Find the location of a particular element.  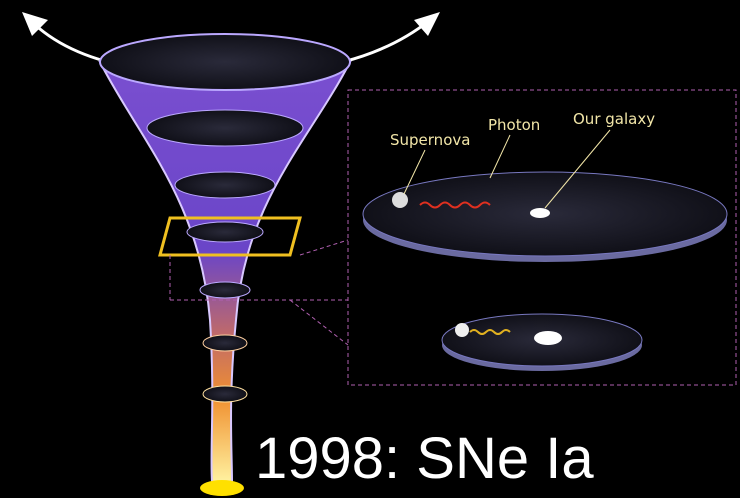

highlight is located at coordinates (230, 236).